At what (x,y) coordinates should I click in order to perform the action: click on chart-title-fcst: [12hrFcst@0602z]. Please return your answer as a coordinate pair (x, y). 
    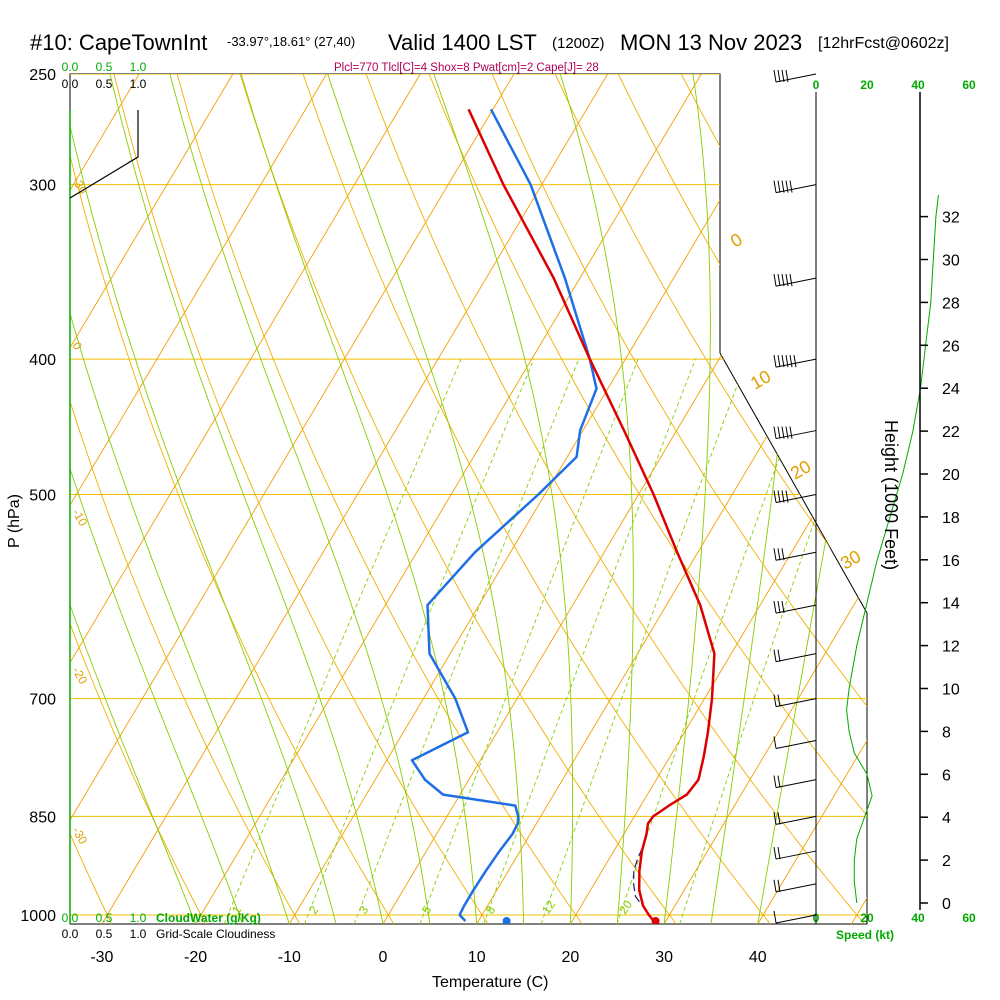
    Looking at the image, I should click on (883, 43).